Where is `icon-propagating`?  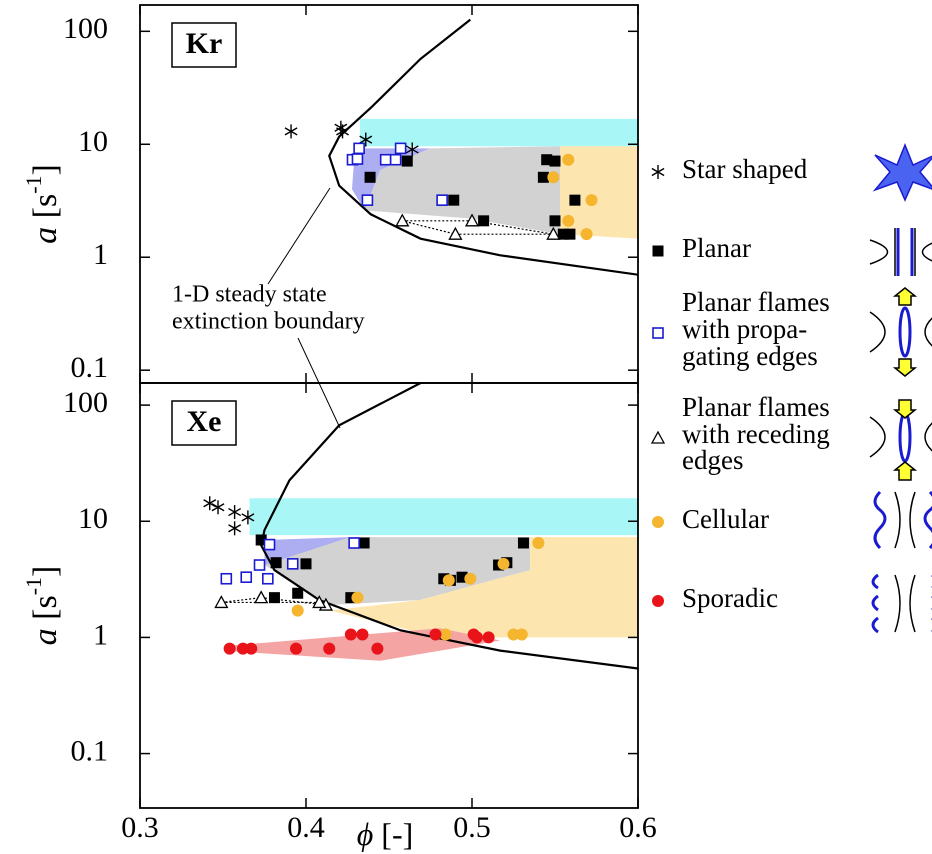
icon-propagating is located at coordinates (900, 332).